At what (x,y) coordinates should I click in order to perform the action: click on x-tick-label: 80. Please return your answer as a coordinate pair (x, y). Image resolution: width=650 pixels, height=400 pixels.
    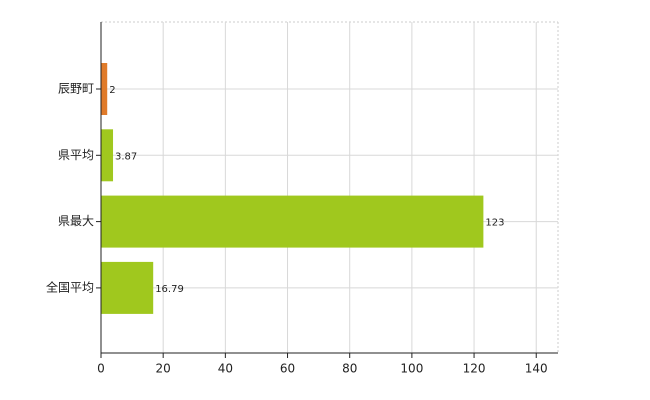
    Looking at the image, I should click on (349, 369).